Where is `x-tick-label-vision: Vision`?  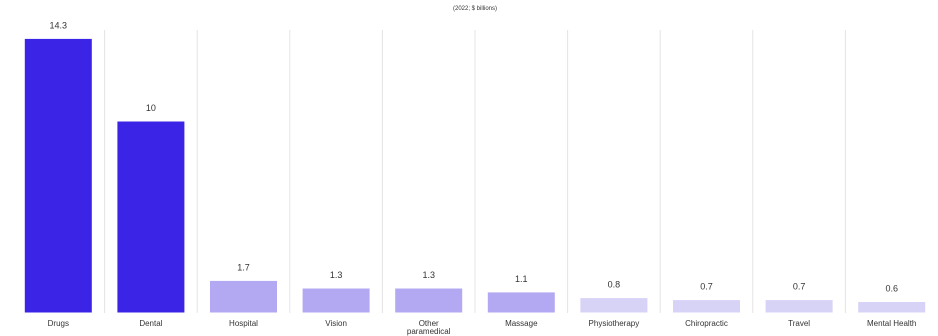 x-tick-label-vision: Vision is located at coordinates (336, 323).